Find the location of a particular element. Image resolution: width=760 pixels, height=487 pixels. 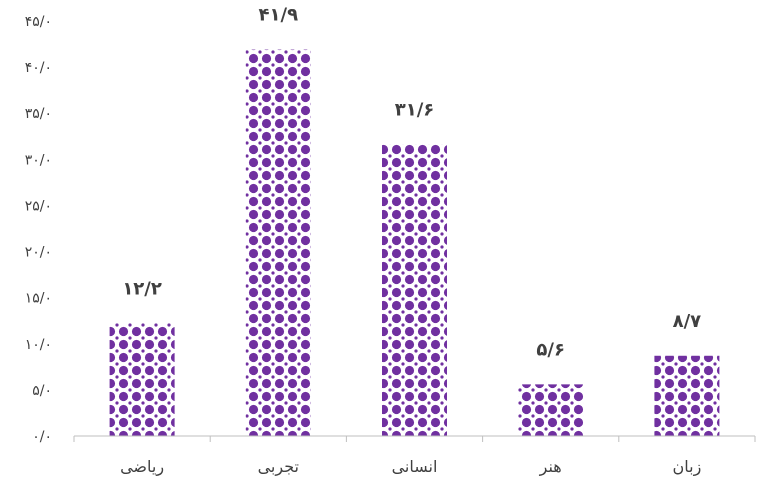

x-tick-label: ریاضی is located at coordinates (142, 467).